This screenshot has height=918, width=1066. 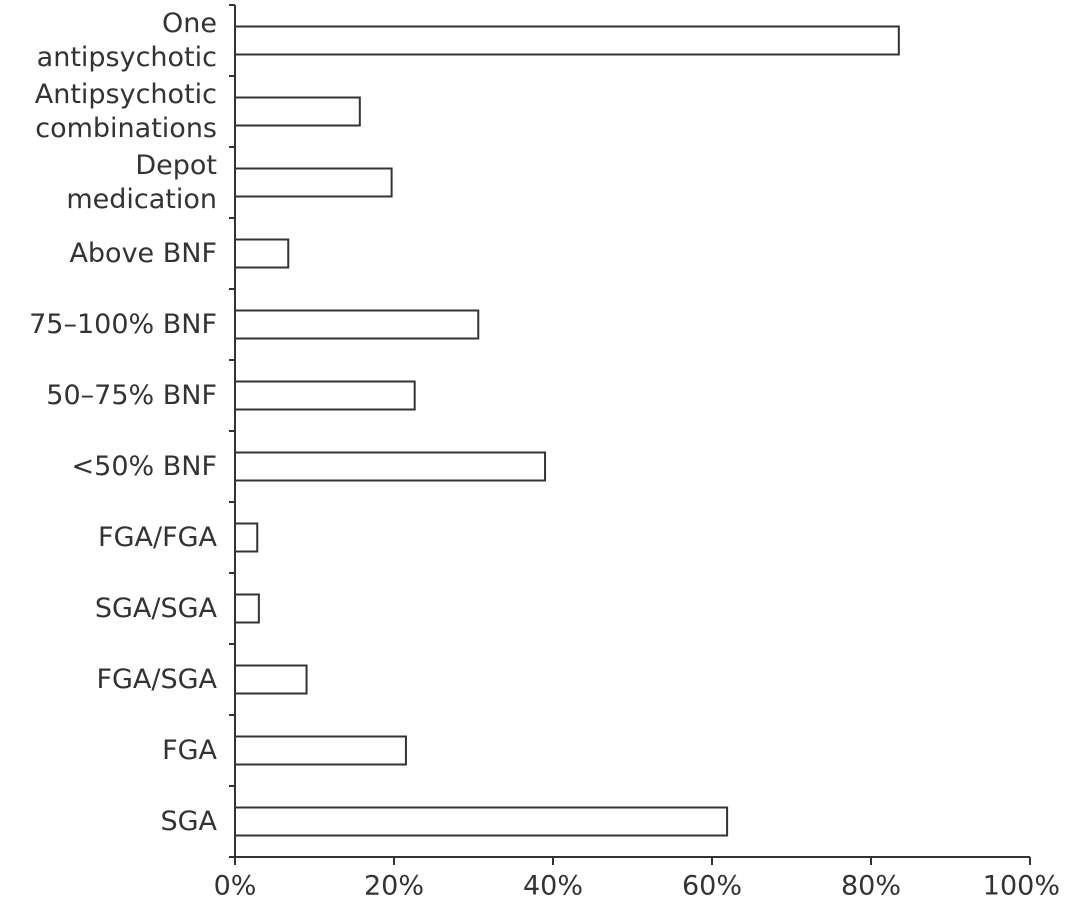 I want to click on category-label: SGA, so click(x=188, y=821).